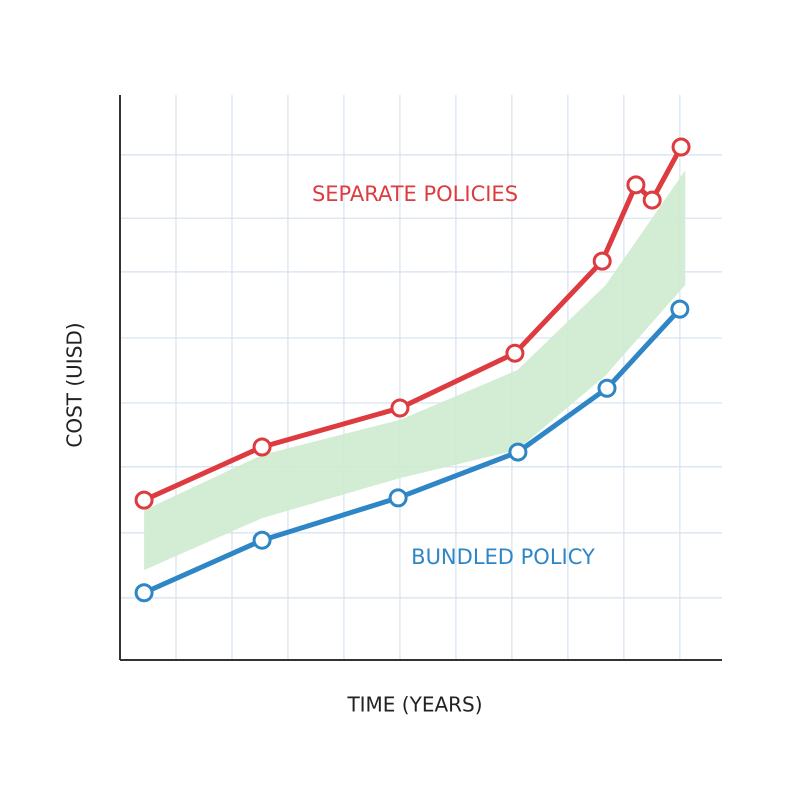  Describe the element at coordinates (503, 557) in the screenshot. I see `series-label: BUNDLED POLICY` at that location.